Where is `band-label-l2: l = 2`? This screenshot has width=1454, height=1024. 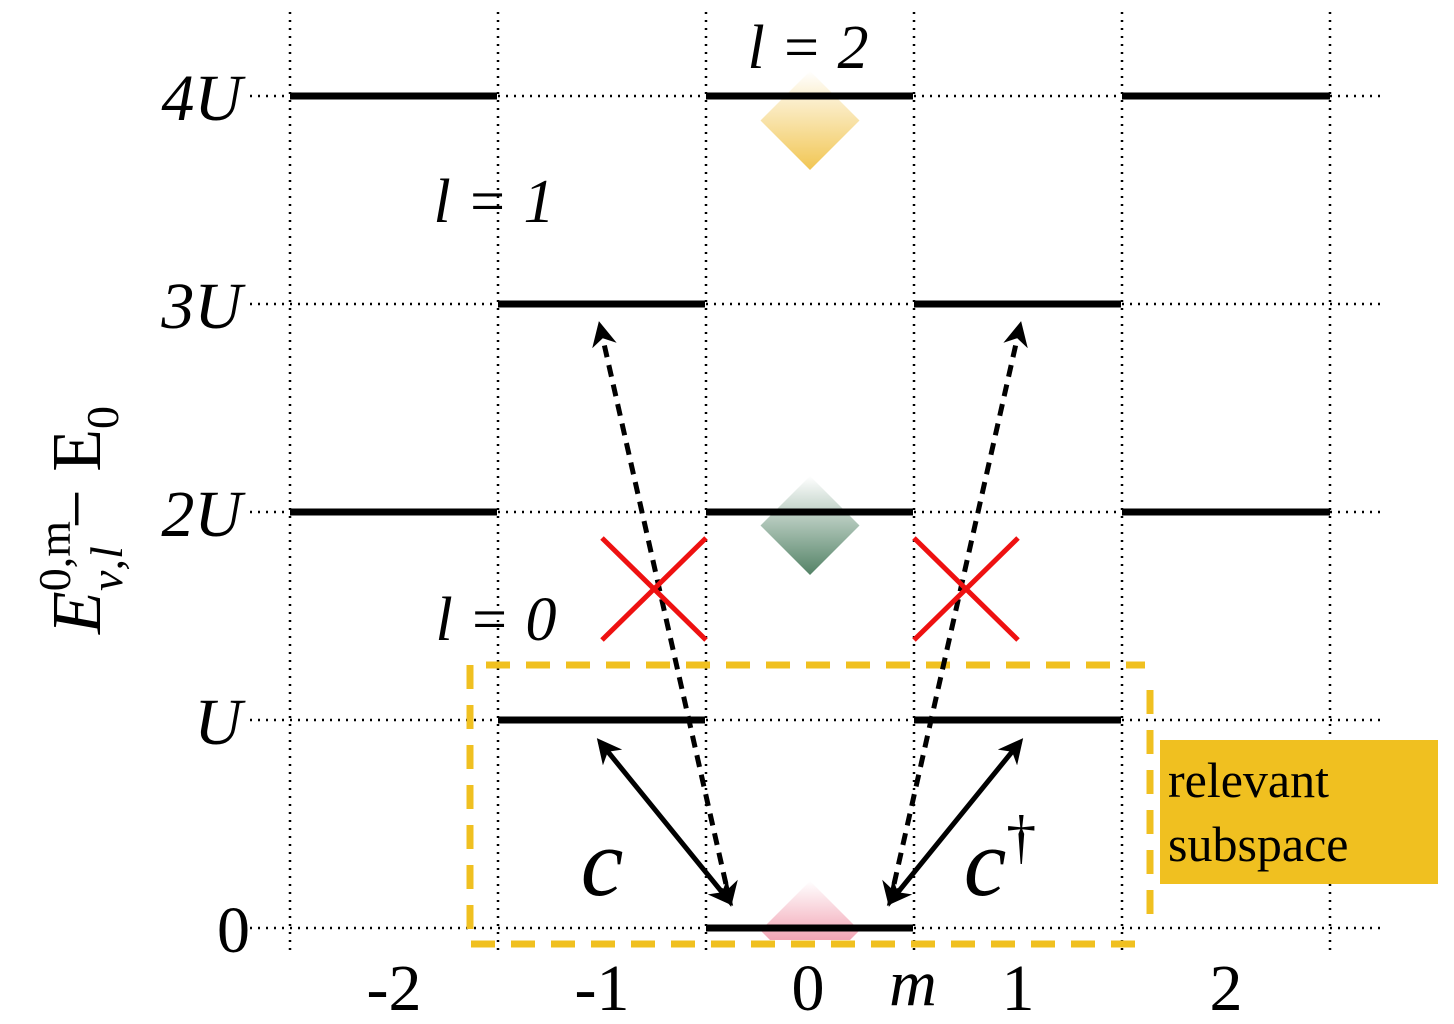
band-label-l2: l = 2 is located at coordinates (807, 48).